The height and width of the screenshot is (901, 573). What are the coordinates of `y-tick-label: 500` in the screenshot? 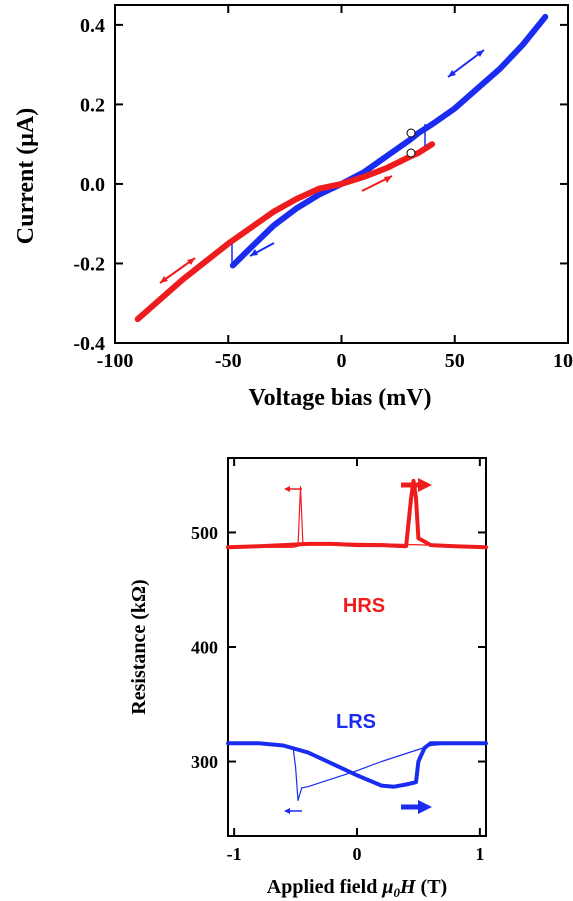 It's located at (204, 533).